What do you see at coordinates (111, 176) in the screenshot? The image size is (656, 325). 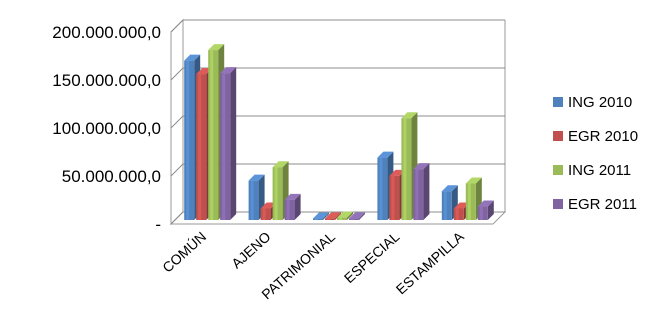 I see `y-tick-label: 50.000.000,0` at bounding box center [111, 176].